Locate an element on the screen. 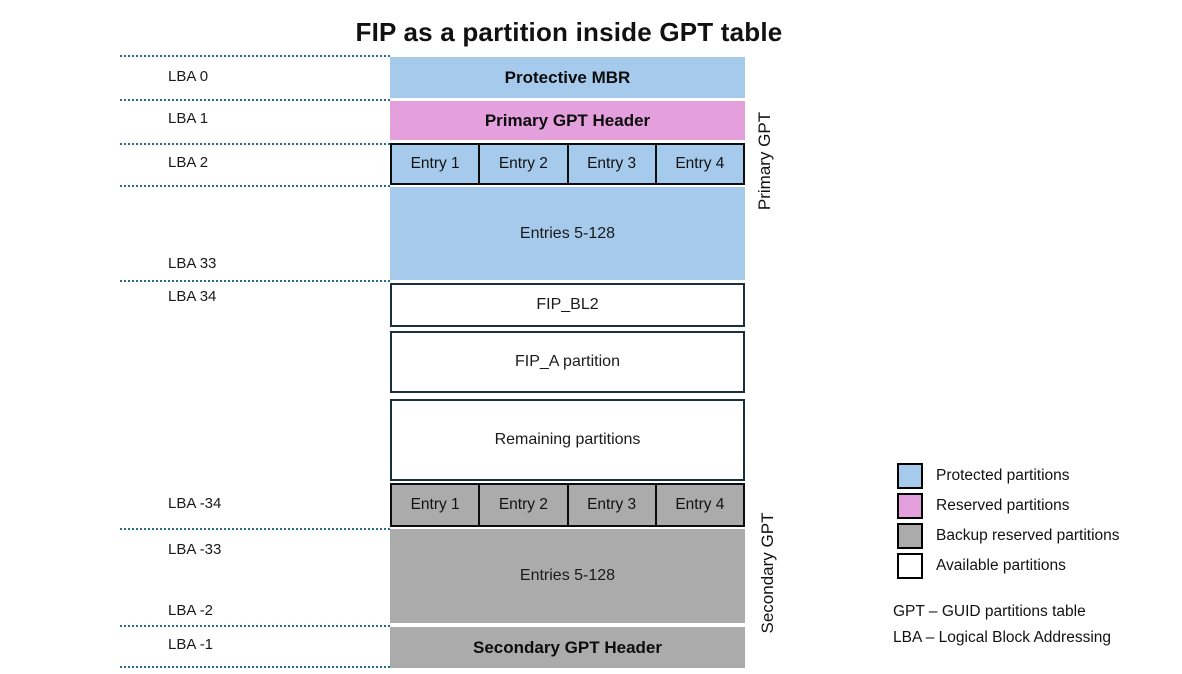 The image size is (1182, 674). block-remaining-partitions: Remaining partitions is located at coordinates (567, 440).